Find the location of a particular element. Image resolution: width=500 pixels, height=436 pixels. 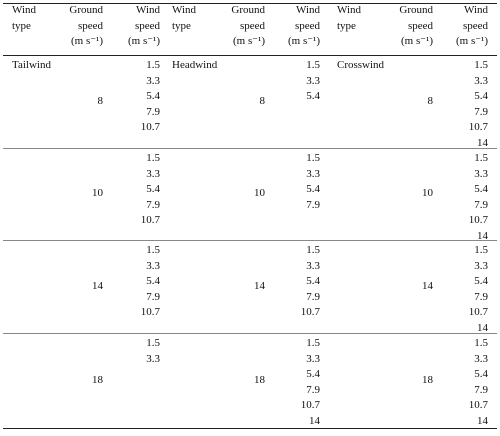

bottom-rule is located at coordinates (250, 428).